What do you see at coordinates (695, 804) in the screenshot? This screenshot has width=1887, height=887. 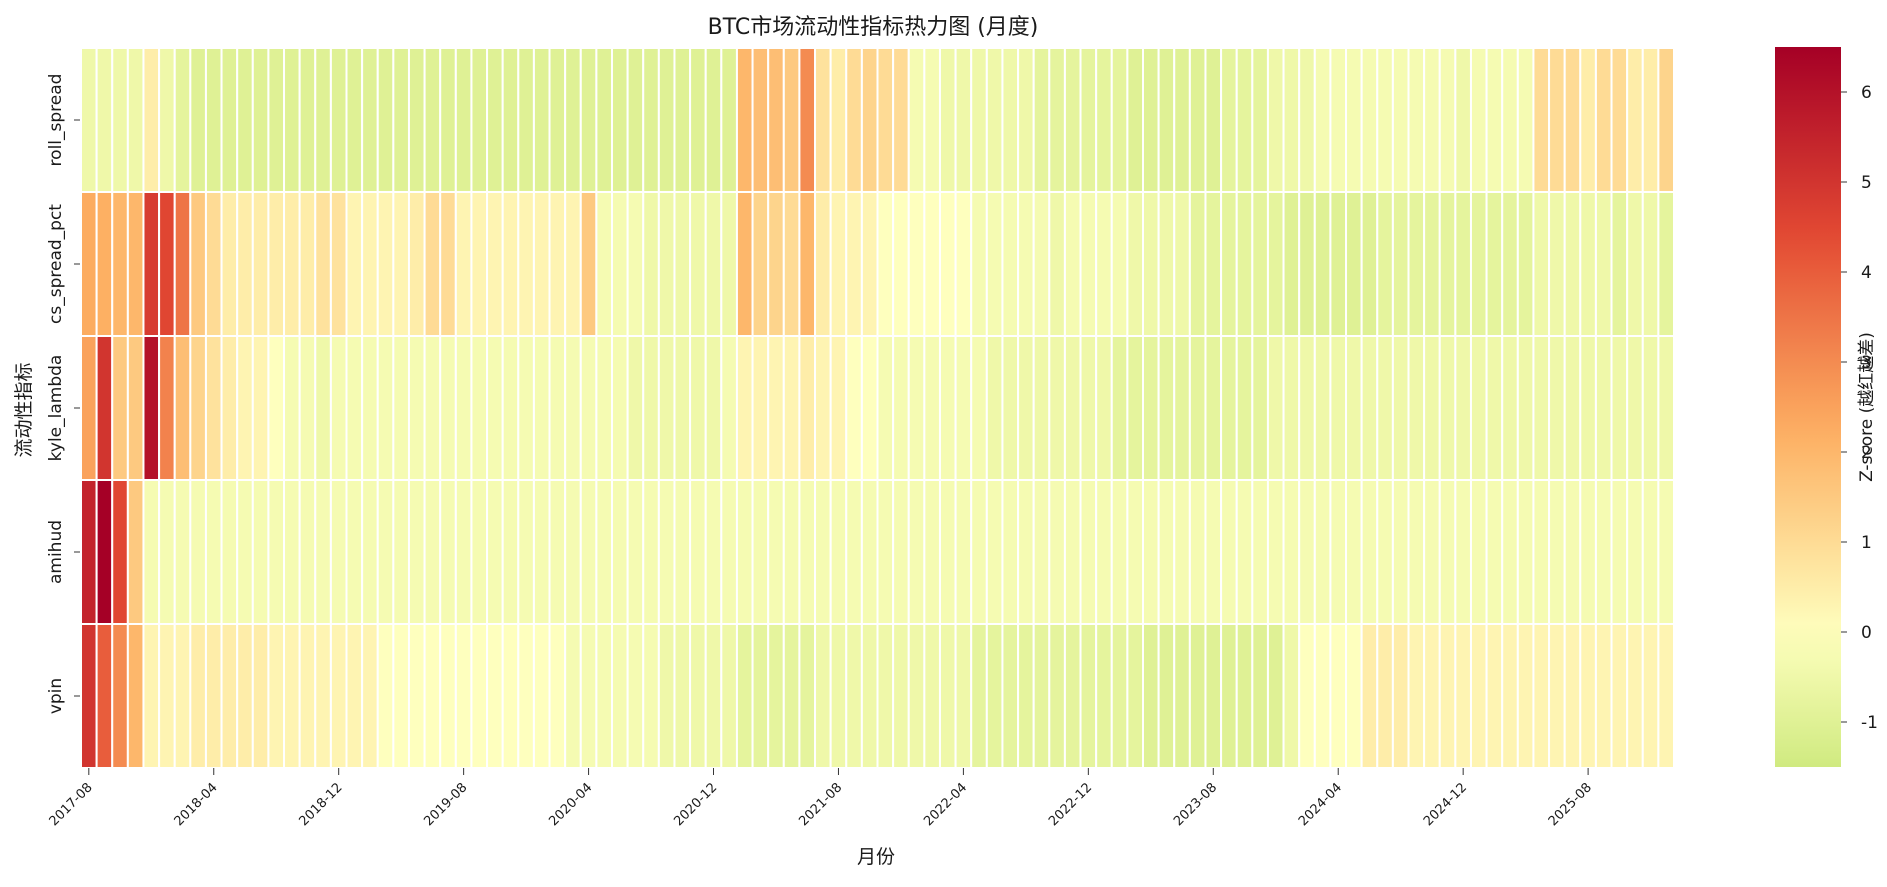 I see `x-tick-label: 2020-12` at bounding box center [695, 804].